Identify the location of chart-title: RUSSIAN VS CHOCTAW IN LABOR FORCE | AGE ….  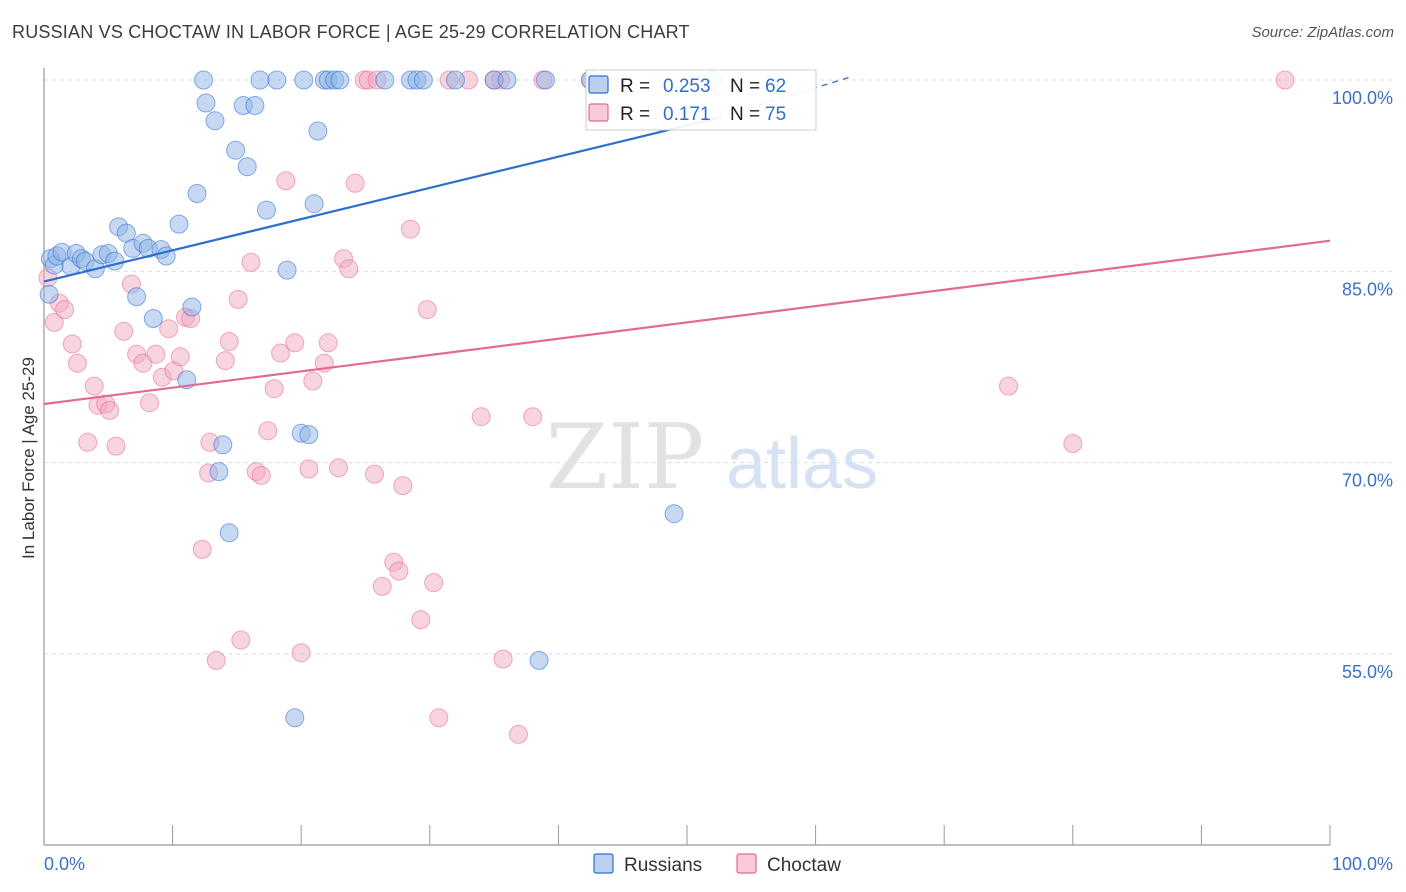
(351, 32).